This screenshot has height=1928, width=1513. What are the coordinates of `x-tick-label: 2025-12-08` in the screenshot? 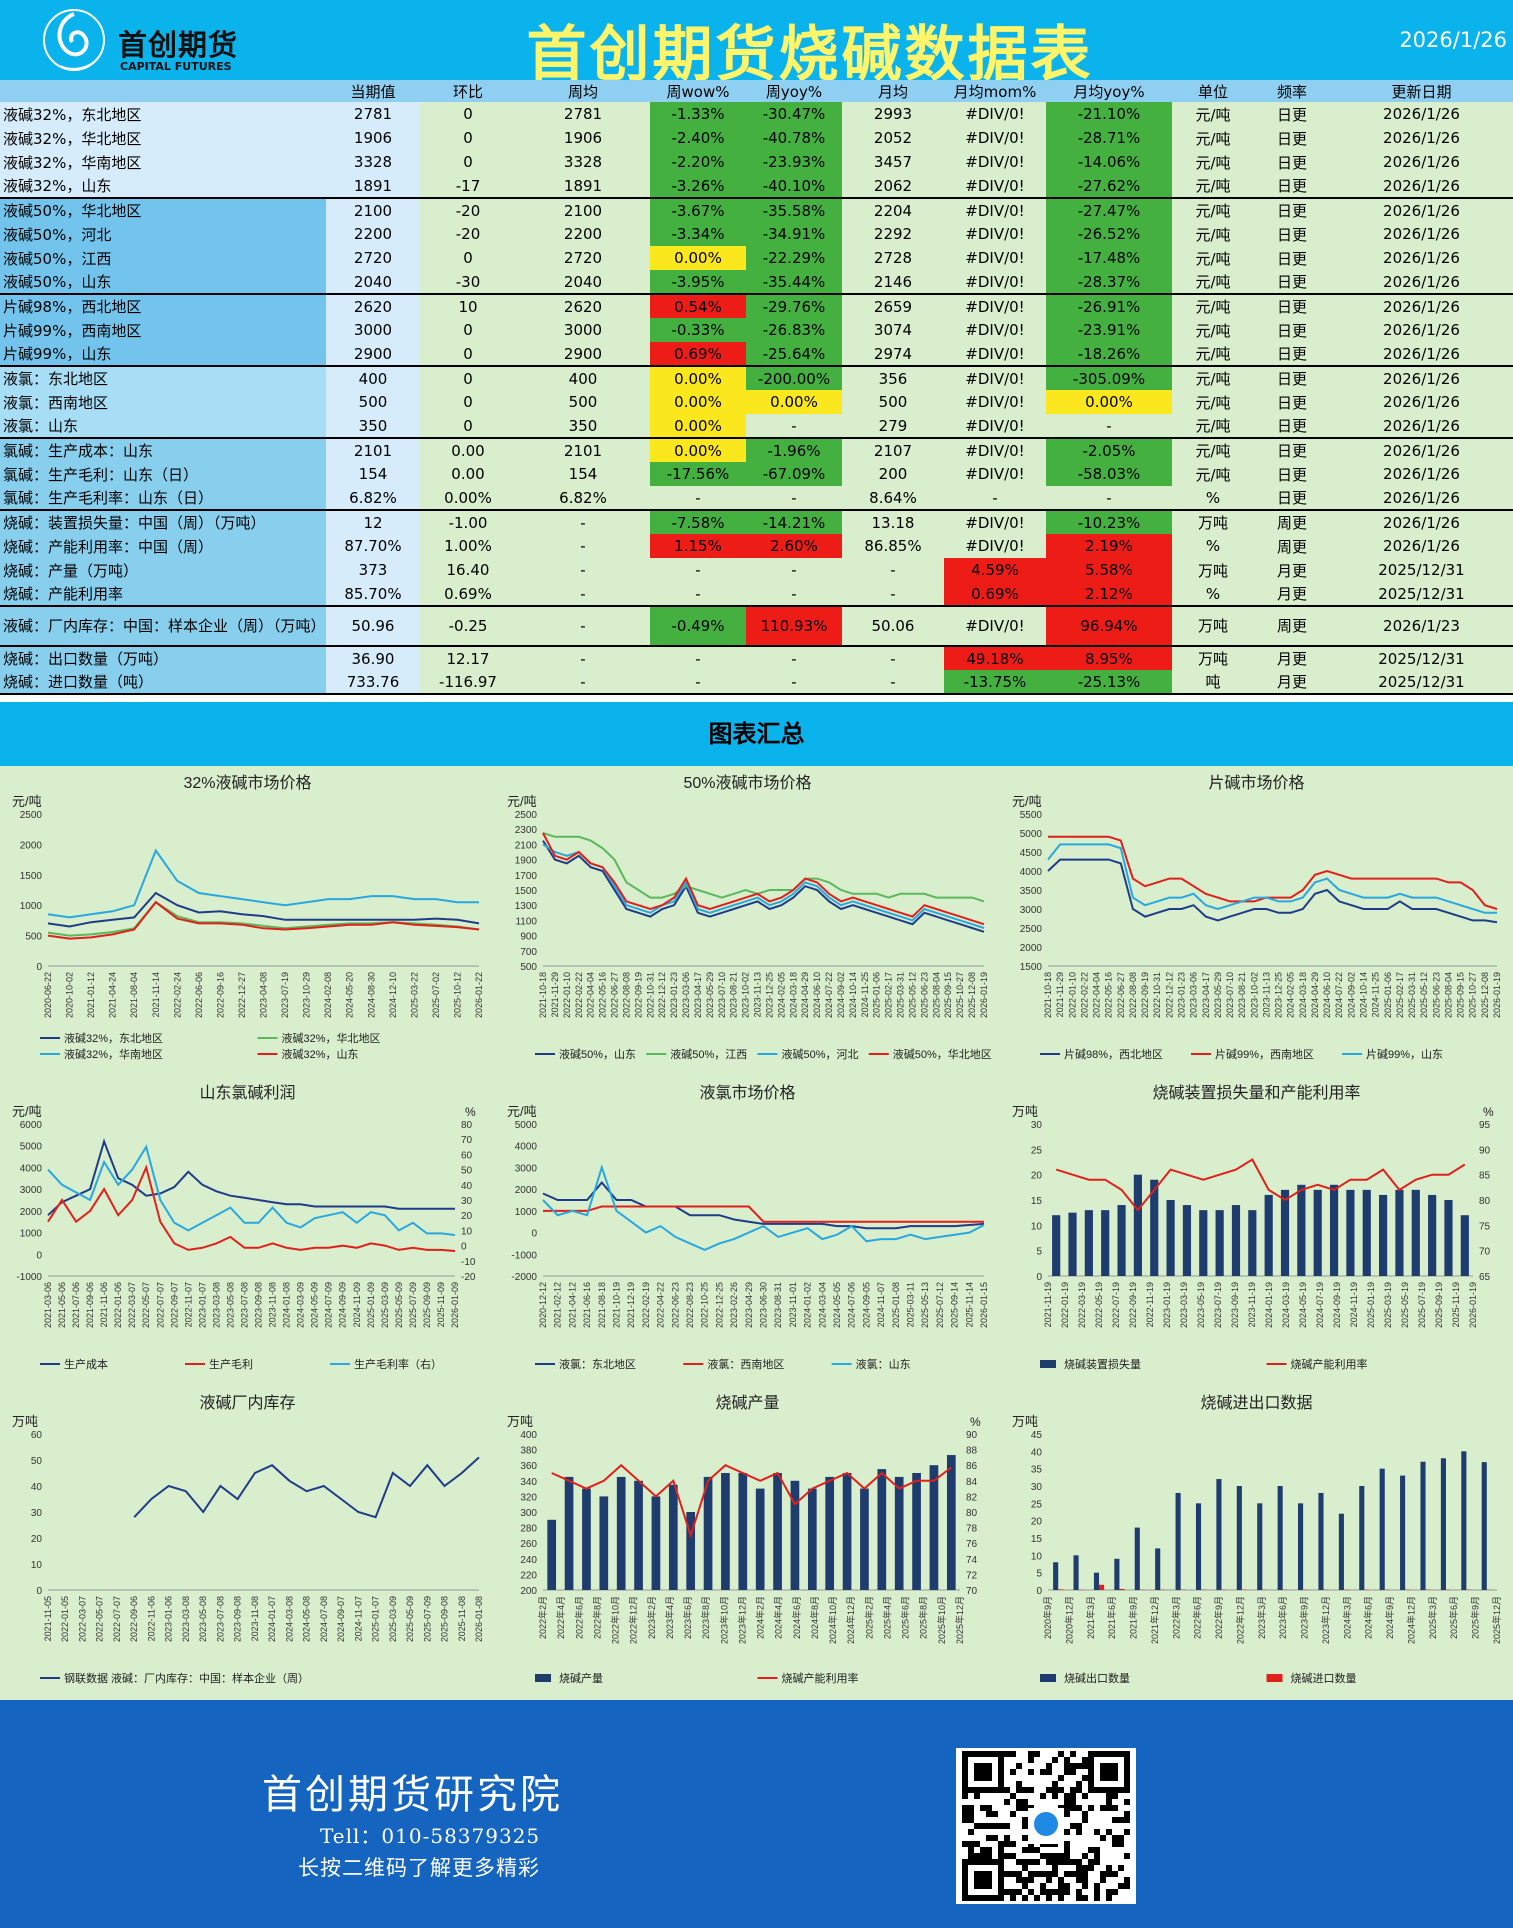 It's located at (1485, 995).